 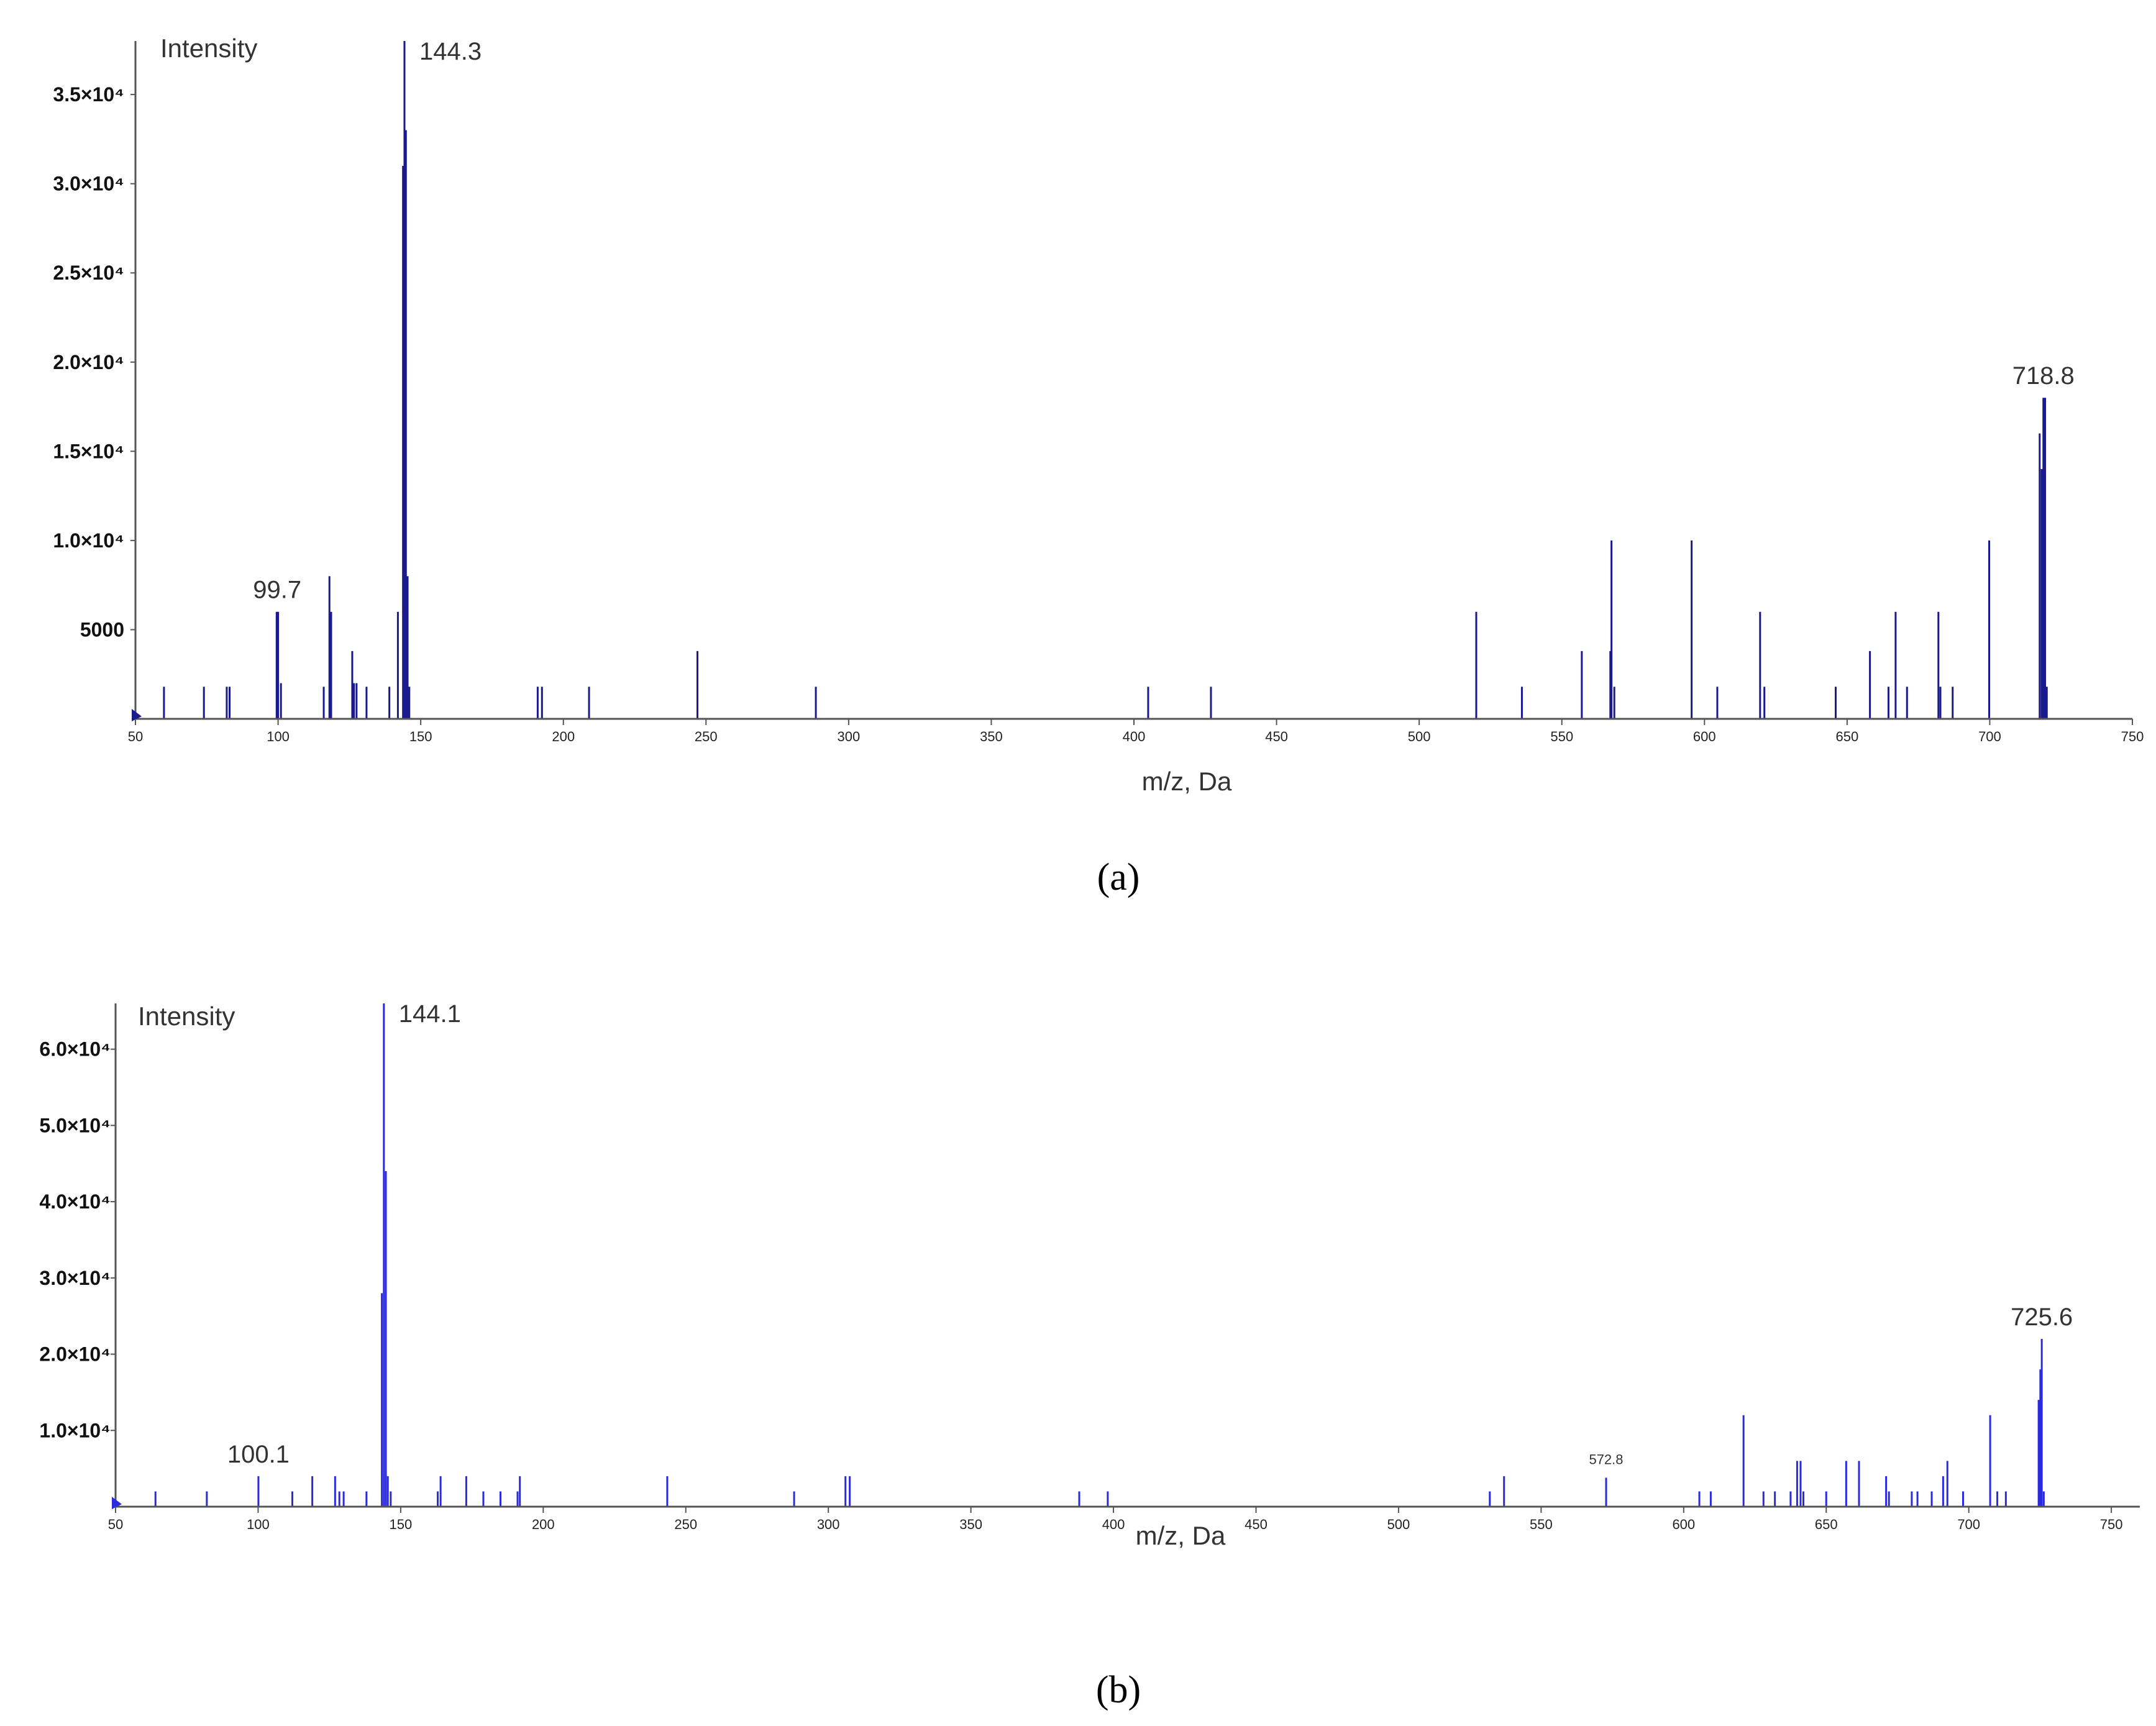 What do you see at coordinates (829, 1524) in the screenshot?
I see `panel-b-x-tick-label: 300` at bounding box center [829, 1524].